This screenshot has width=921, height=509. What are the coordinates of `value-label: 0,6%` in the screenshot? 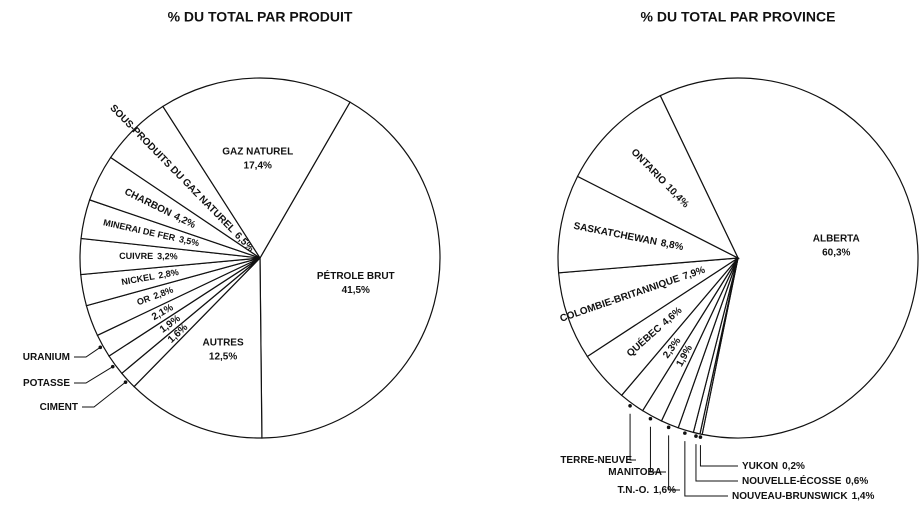 It's located at (856, 481).